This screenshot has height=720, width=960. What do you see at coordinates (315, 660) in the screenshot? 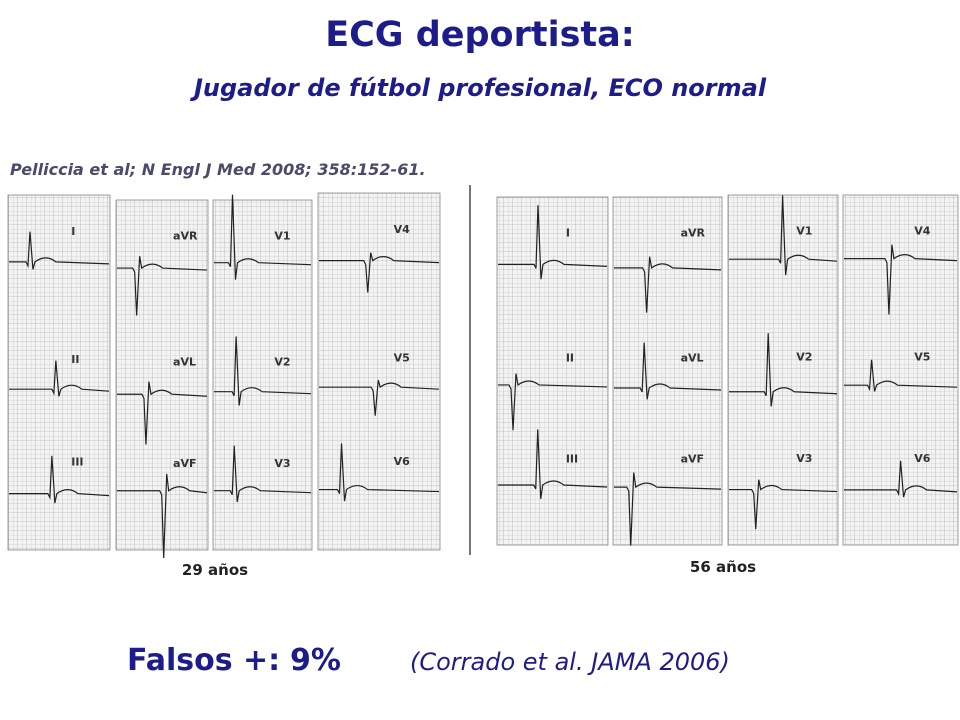
I see `footer-value: 9%` at bounding box center [315, 660].